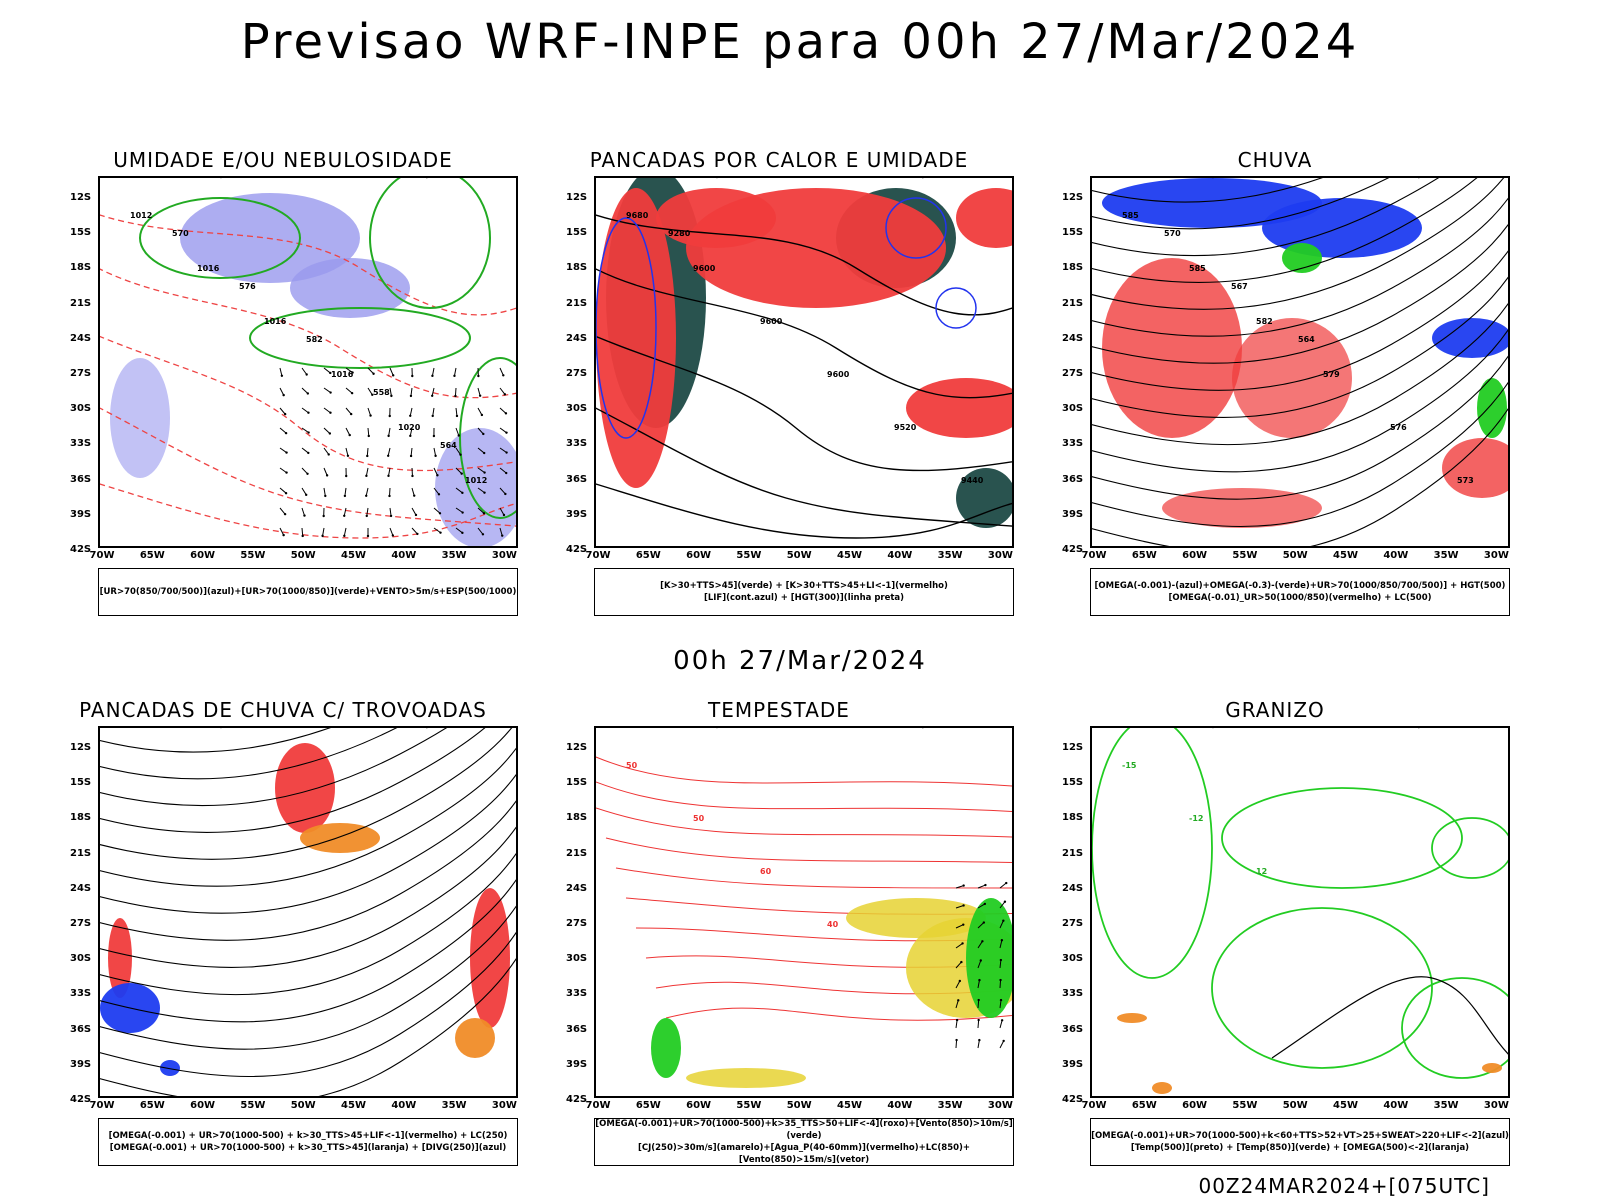 The image size is (1600, 1200). I want to click on lat-label: 12S, so click(577, 197).